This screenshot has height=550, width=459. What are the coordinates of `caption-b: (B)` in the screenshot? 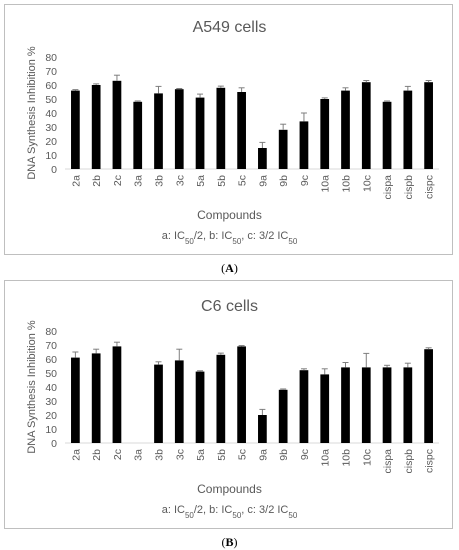 It's located at (229, 542).